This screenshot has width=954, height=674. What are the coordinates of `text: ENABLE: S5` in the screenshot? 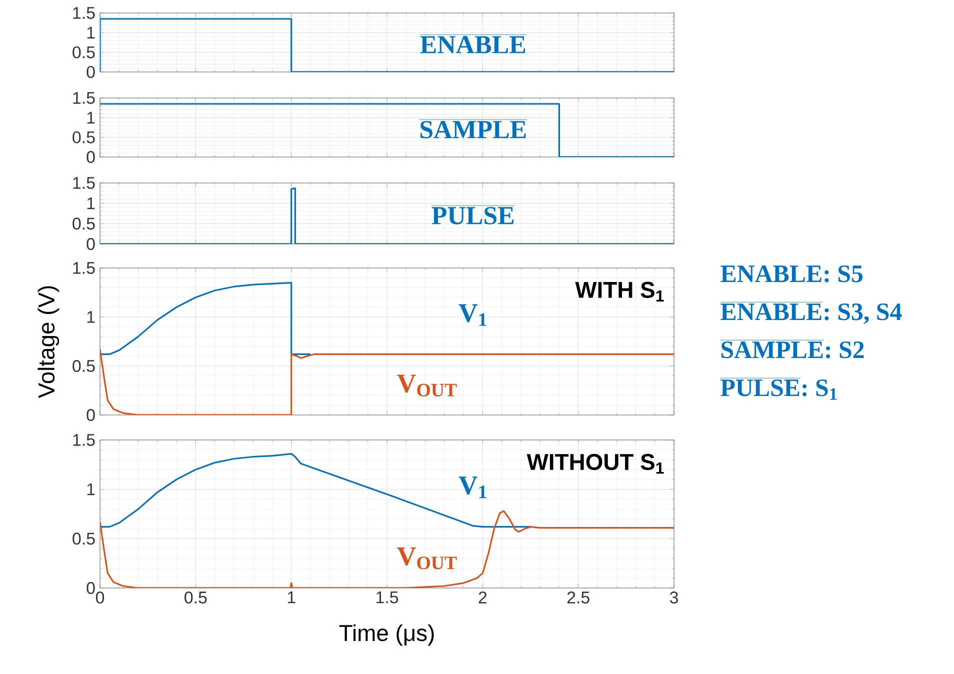 It's located at (791, 274).